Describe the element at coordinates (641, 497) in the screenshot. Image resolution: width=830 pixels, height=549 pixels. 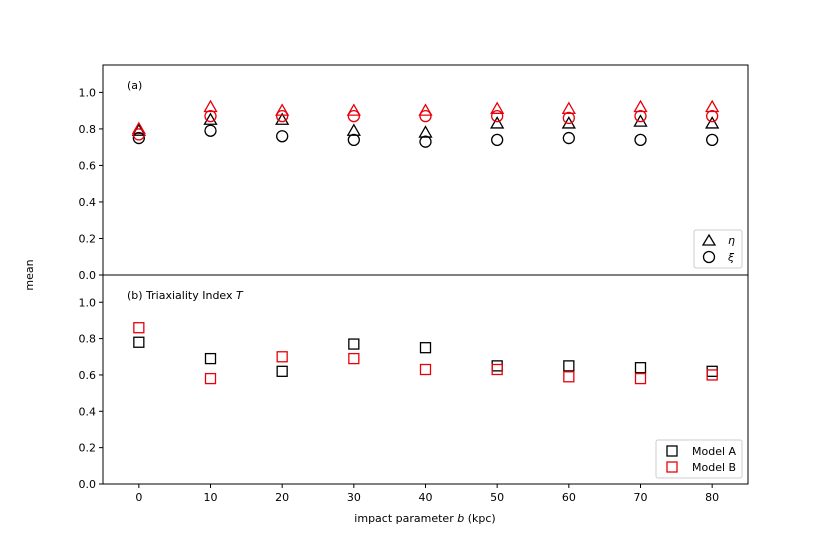
I see `x-tick-label: 70` at that location.